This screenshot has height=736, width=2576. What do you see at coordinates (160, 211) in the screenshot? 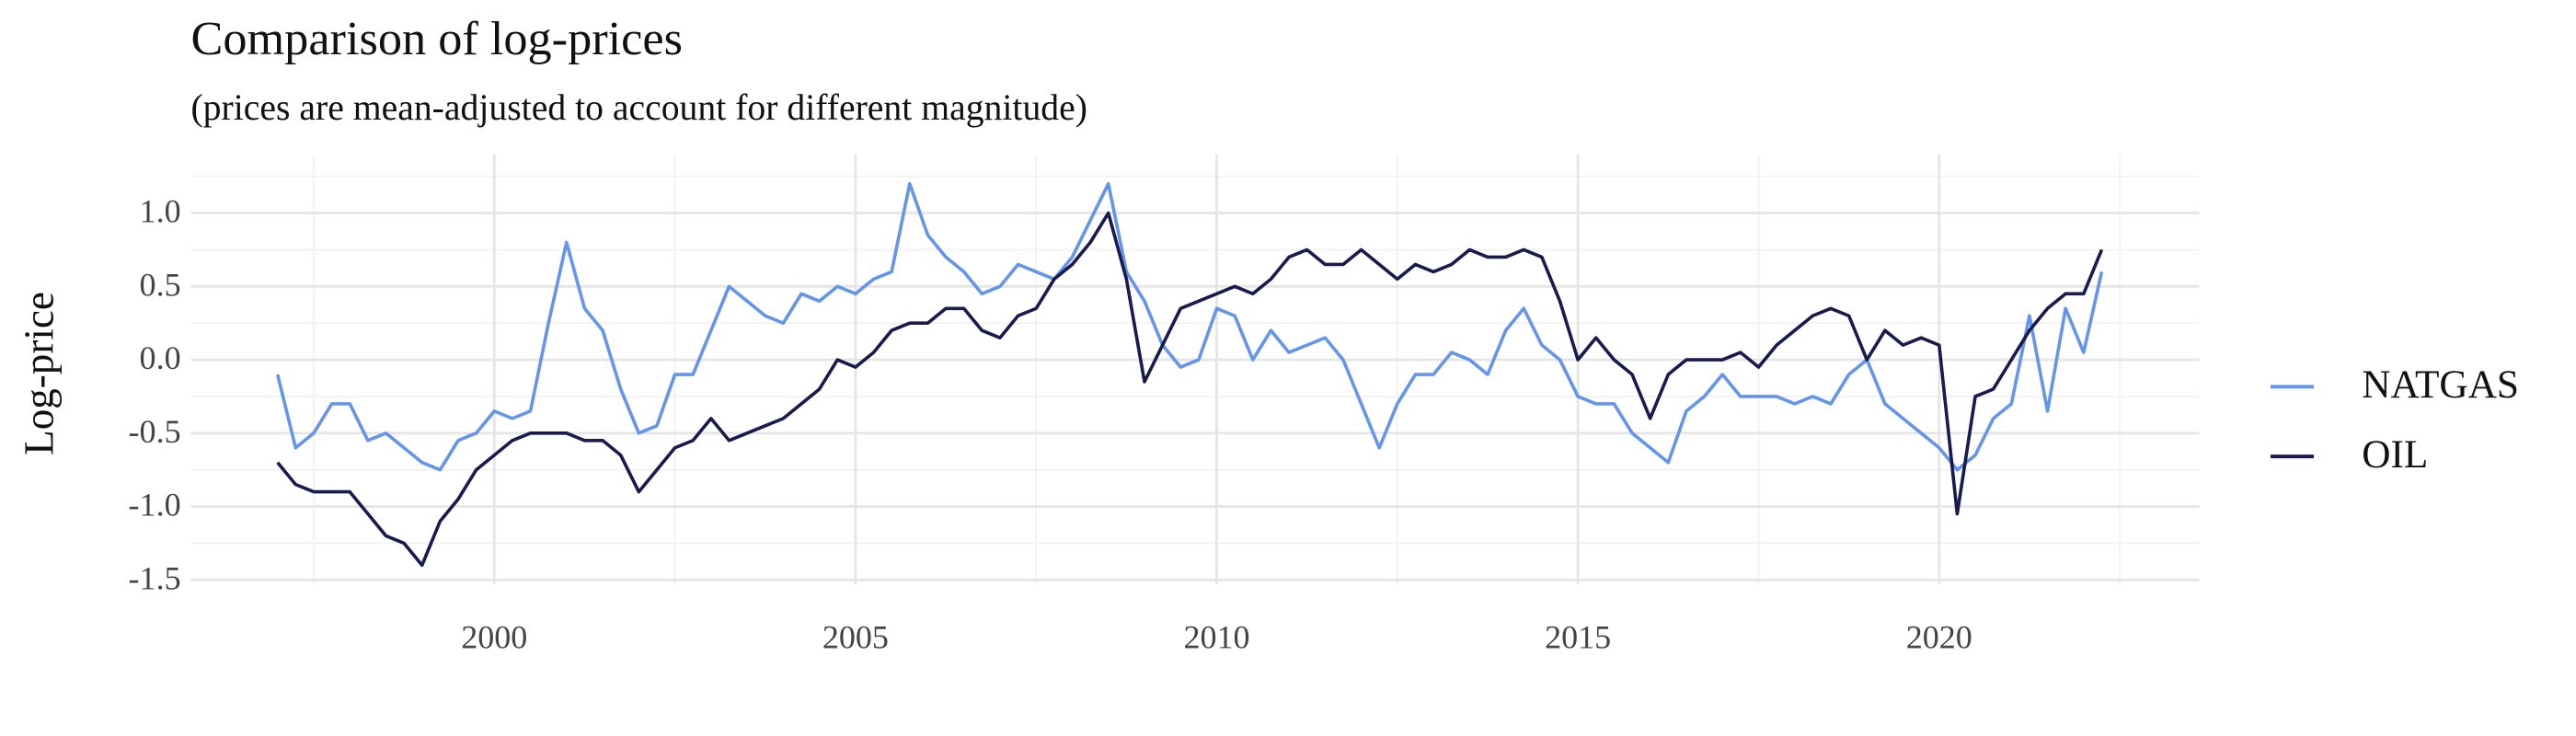
I see `y-tick-label: 1.0` at bounding box center [160, 211].